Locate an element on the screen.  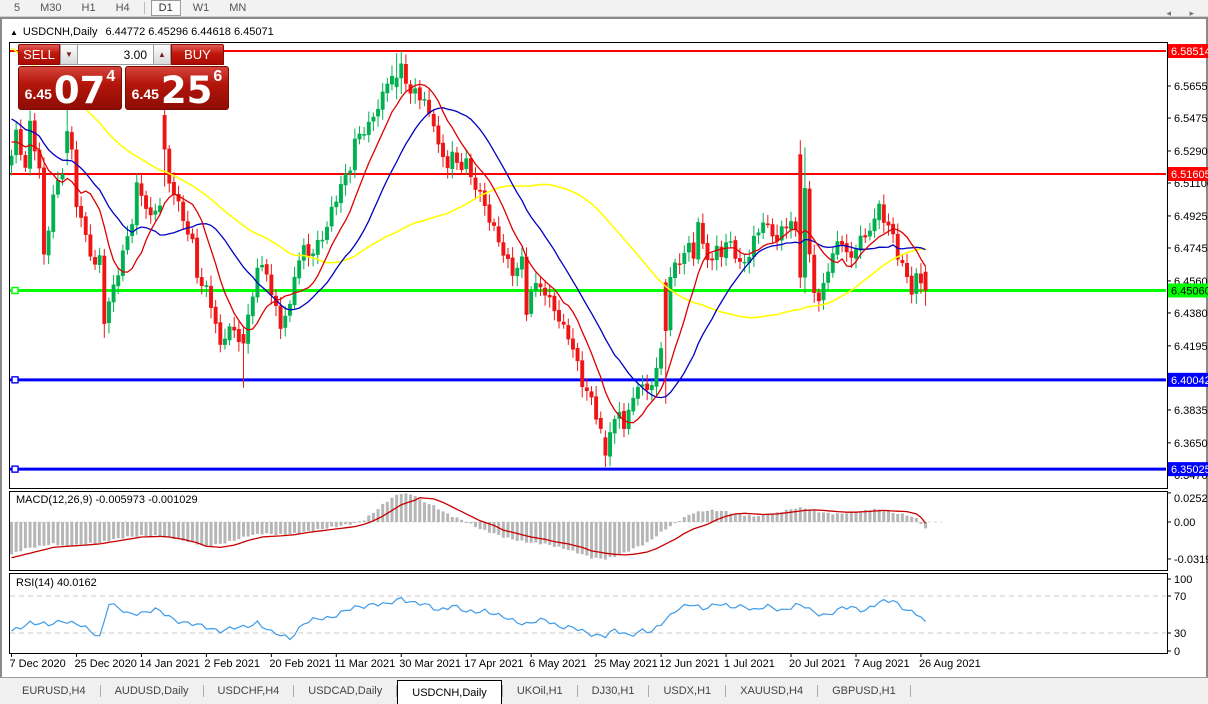
rsi-axis-label: 70 is located at coordinates (1180, 597).